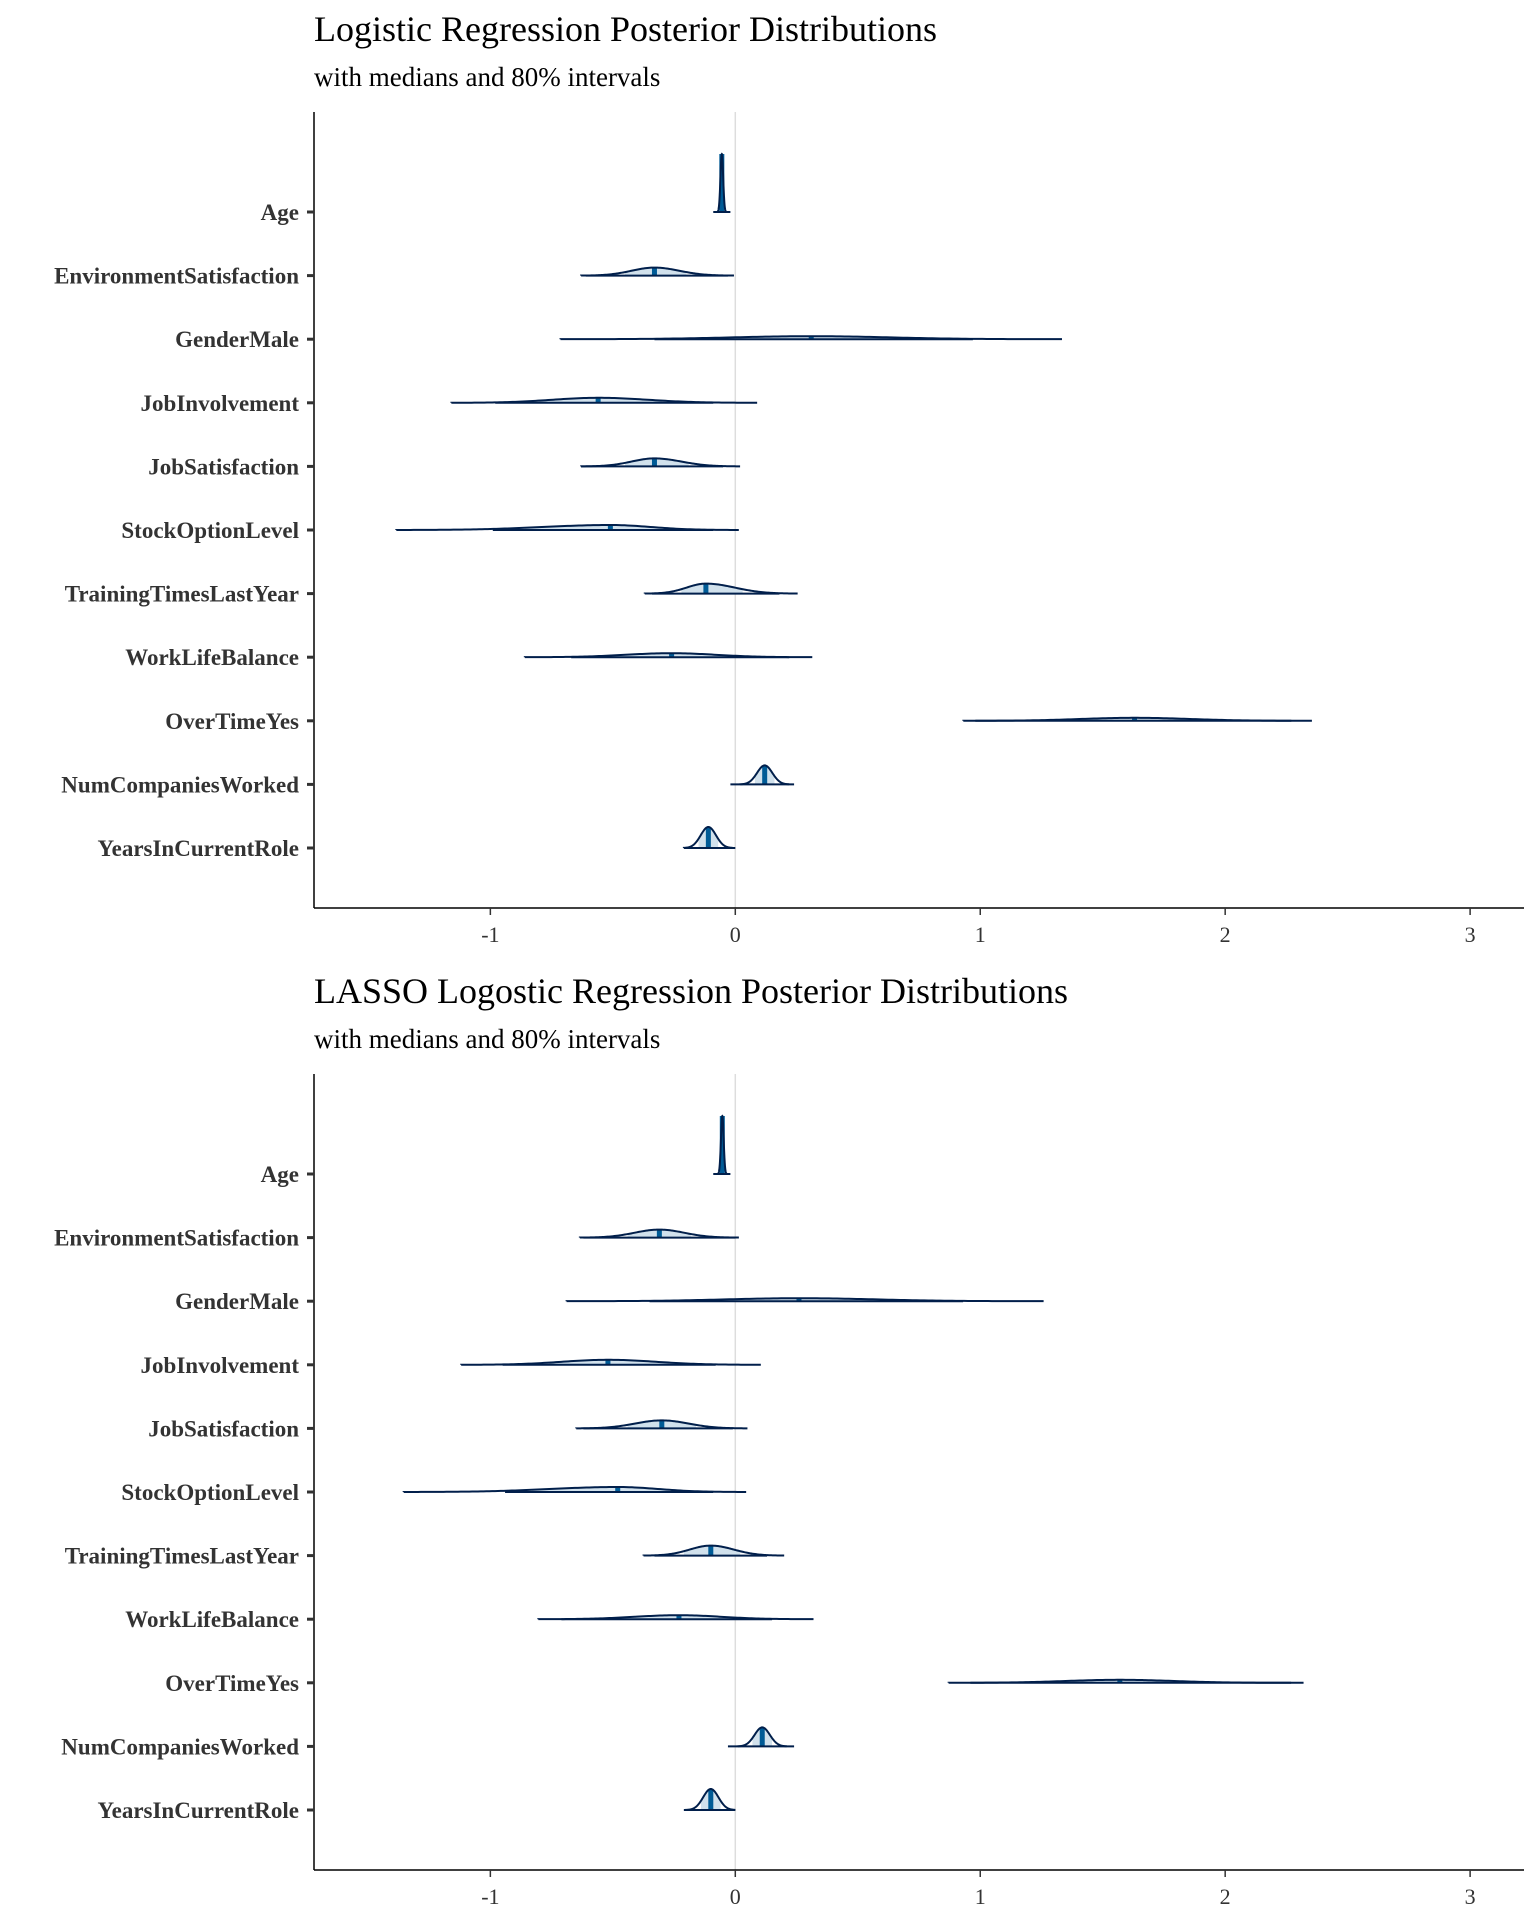  Describe the element at coordinates (712, 588) in the screenshot. I see `interval-80-fill` at that location.